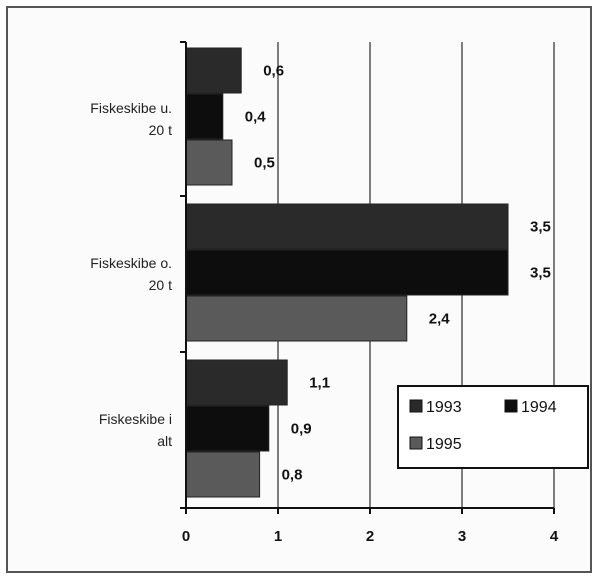 The width and height of the screenshot is (600, 581). What do you see at coordinates (160, 130) in the screenshot?
I see `category-label-0-line-1: 20 t` at bounding box center [160, 130].